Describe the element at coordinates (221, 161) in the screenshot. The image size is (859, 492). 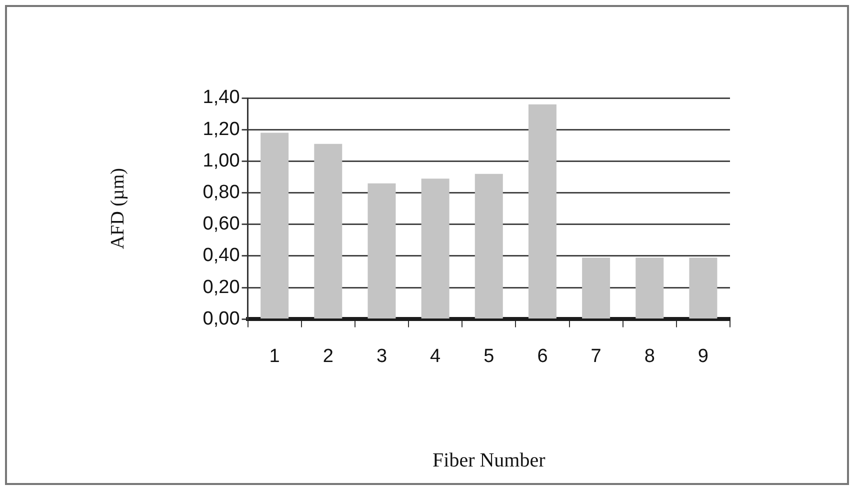
I see `y-tick-label: 1,00` at that location.